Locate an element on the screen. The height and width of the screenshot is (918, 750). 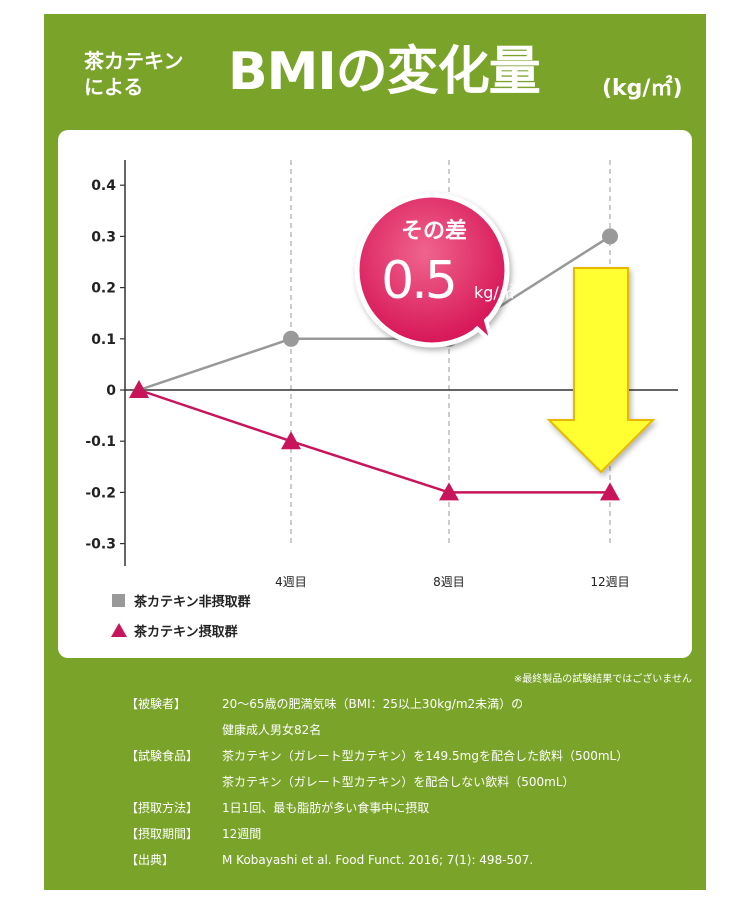
legend-item-intake: 茶カテキン摂取群 is located at coordinates (174, 631).